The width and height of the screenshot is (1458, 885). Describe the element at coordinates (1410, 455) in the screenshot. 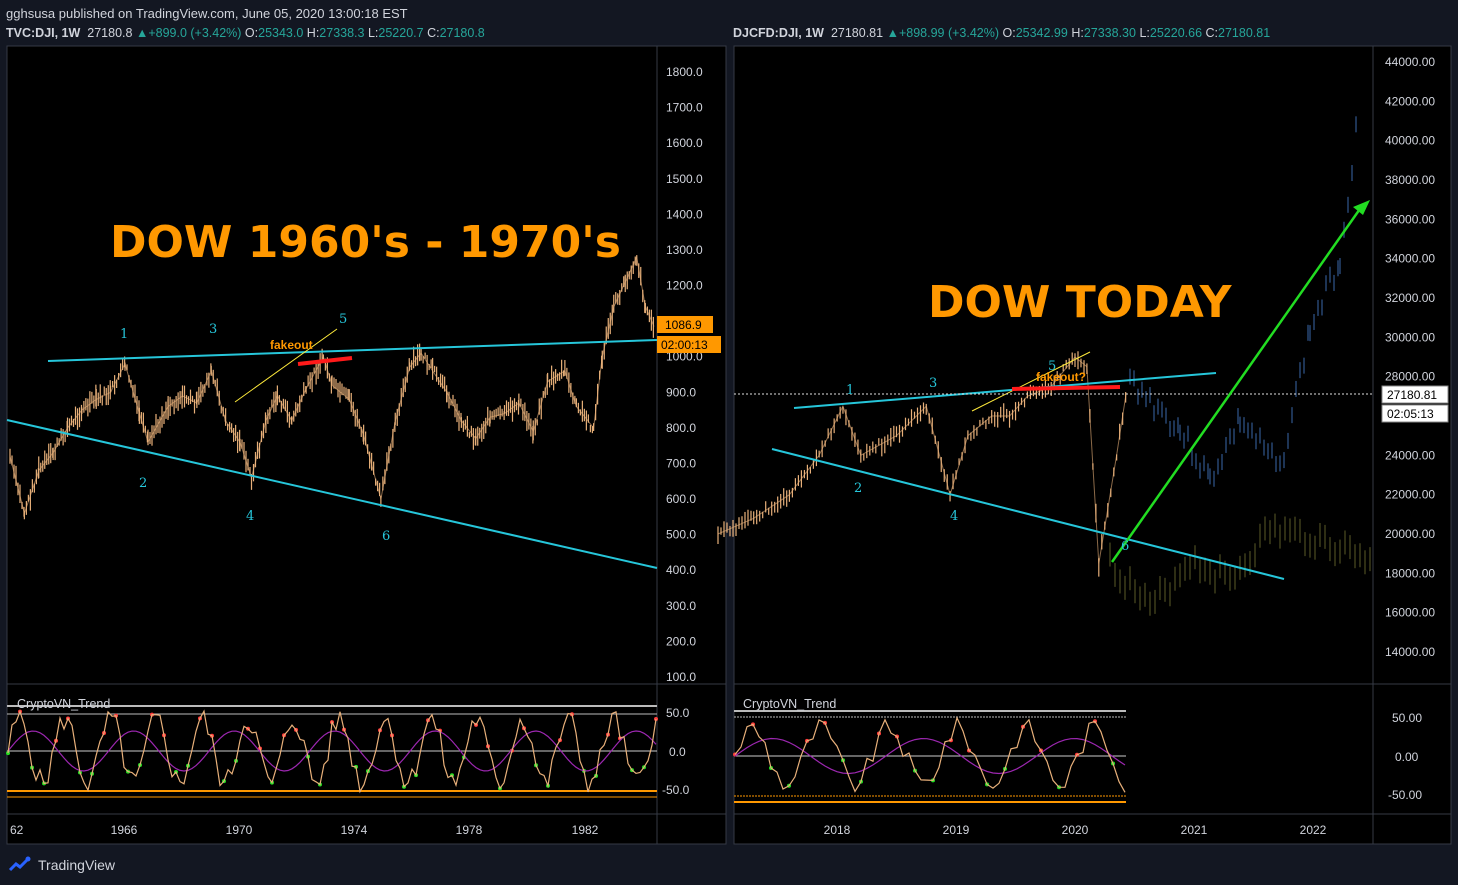

I see `right-y-tick: 24000.00` at that location.